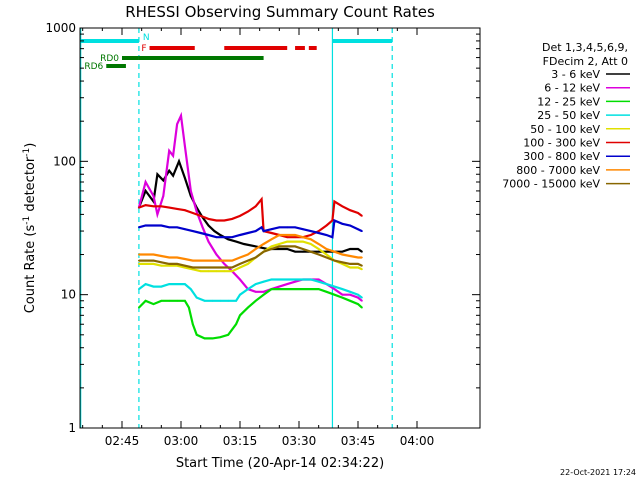  I want to click on y-tick-label: 1000, so click(60, 28).